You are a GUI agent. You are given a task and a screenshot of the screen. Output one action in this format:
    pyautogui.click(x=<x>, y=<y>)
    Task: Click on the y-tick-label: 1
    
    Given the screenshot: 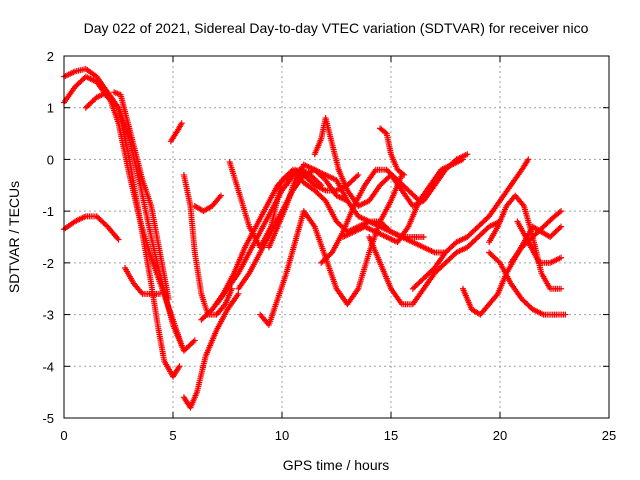 What is the action you would take?
    pyautogui.click(x=50, y=108)
    